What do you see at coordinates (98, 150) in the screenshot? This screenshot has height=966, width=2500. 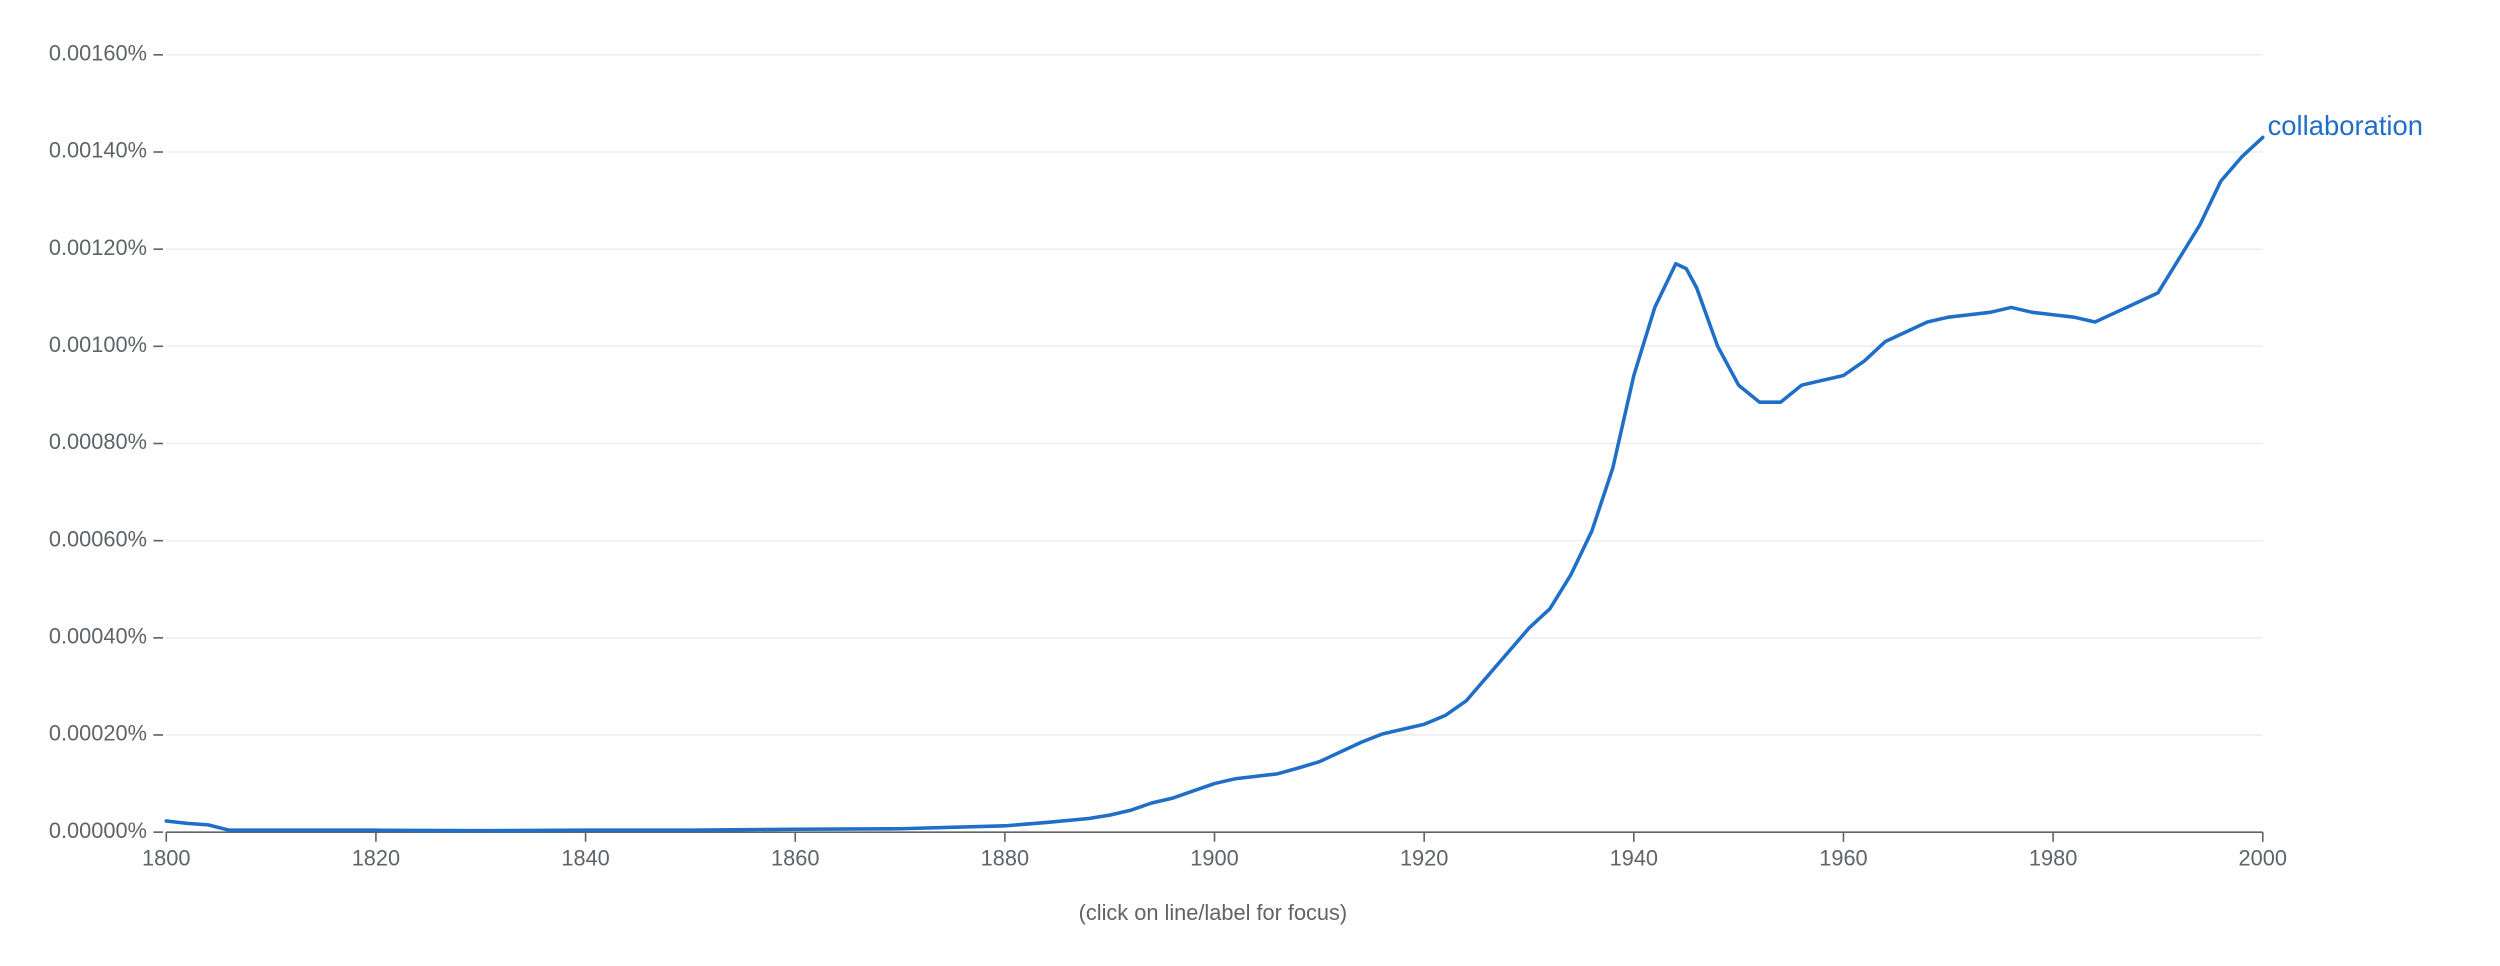 I see `y-tick-label: 0.00140%` at bounding box center [98, 150].